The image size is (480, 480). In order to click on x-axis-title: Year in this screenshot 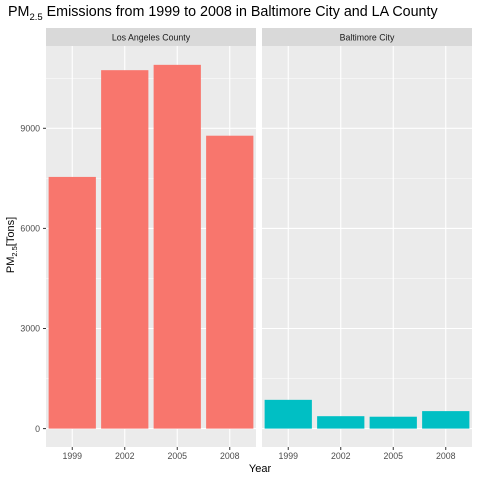, I will do `click(260, 469)`.